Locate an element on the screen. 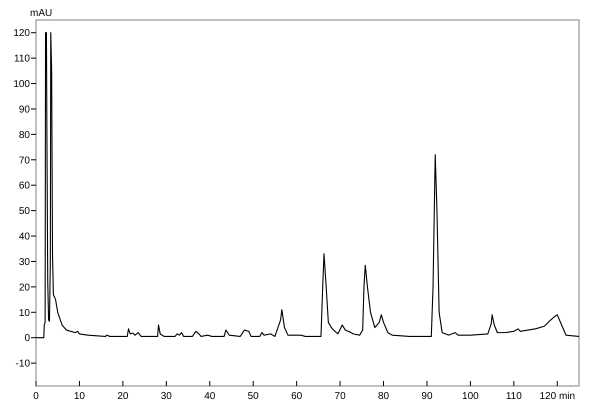 This screenshot has height=400, width=600. y-tick-label: 90 is located at coordinates (24, 110).